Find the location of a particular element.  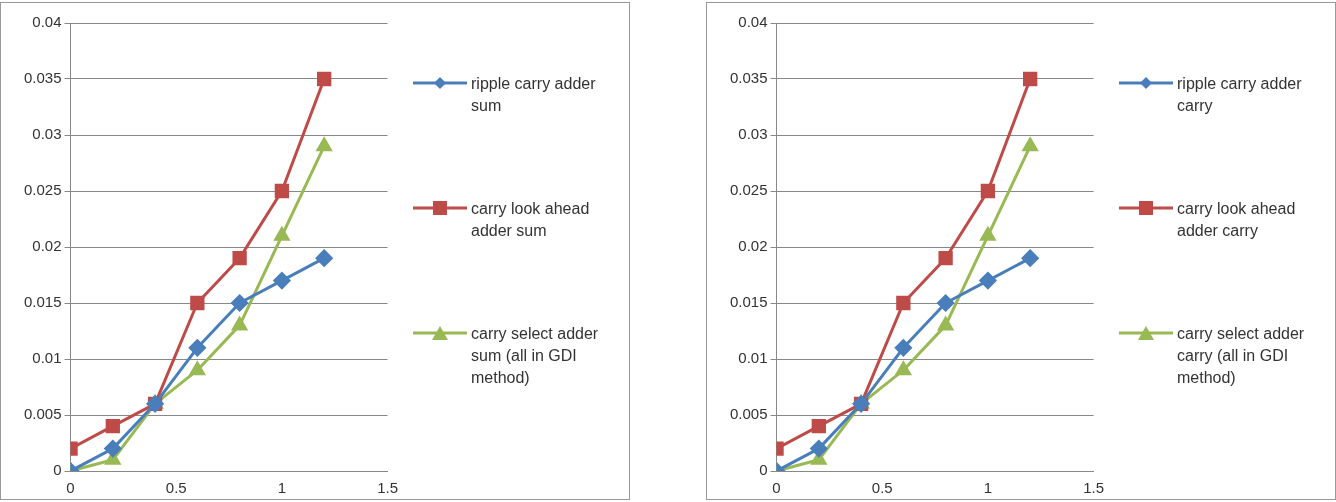

legend-label: carry select adder sum (all in GDI method) is located at coordinates (535, 356).